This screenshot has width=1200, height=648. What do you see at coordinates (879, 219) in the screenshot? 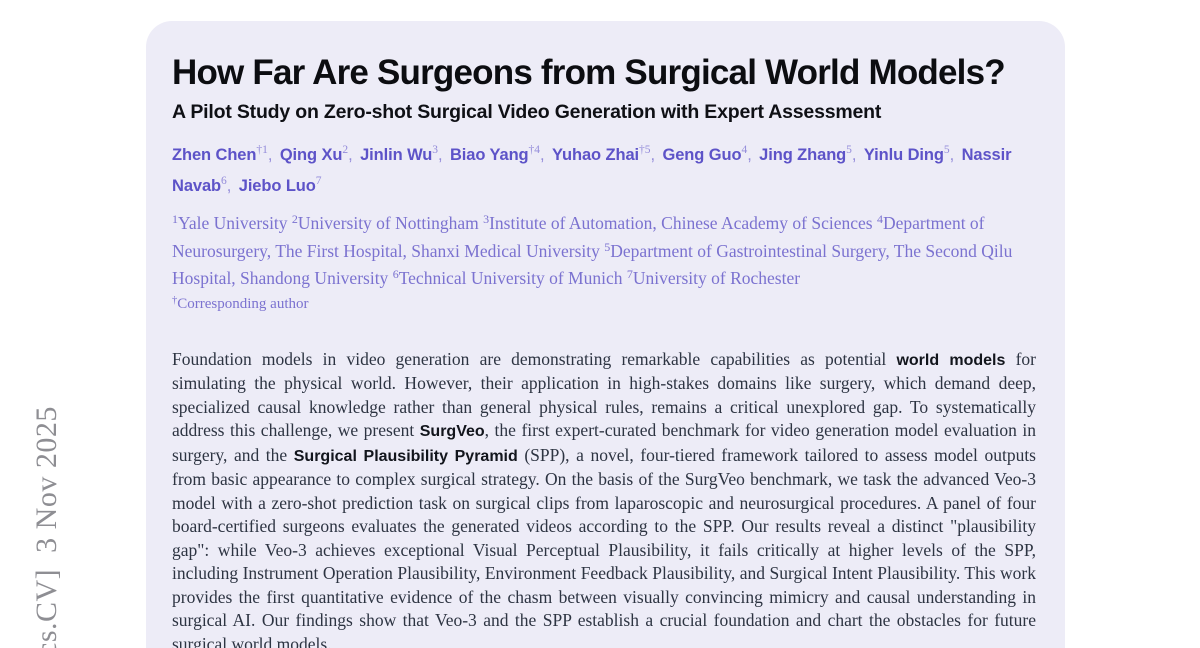
I see `affiliation-superscript: 4` at bounding box center [879, 219].